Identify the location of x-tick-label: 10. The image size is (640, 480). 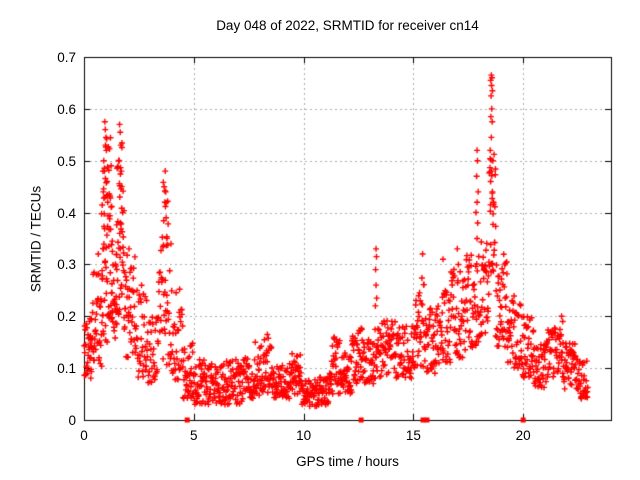
(304, 435).